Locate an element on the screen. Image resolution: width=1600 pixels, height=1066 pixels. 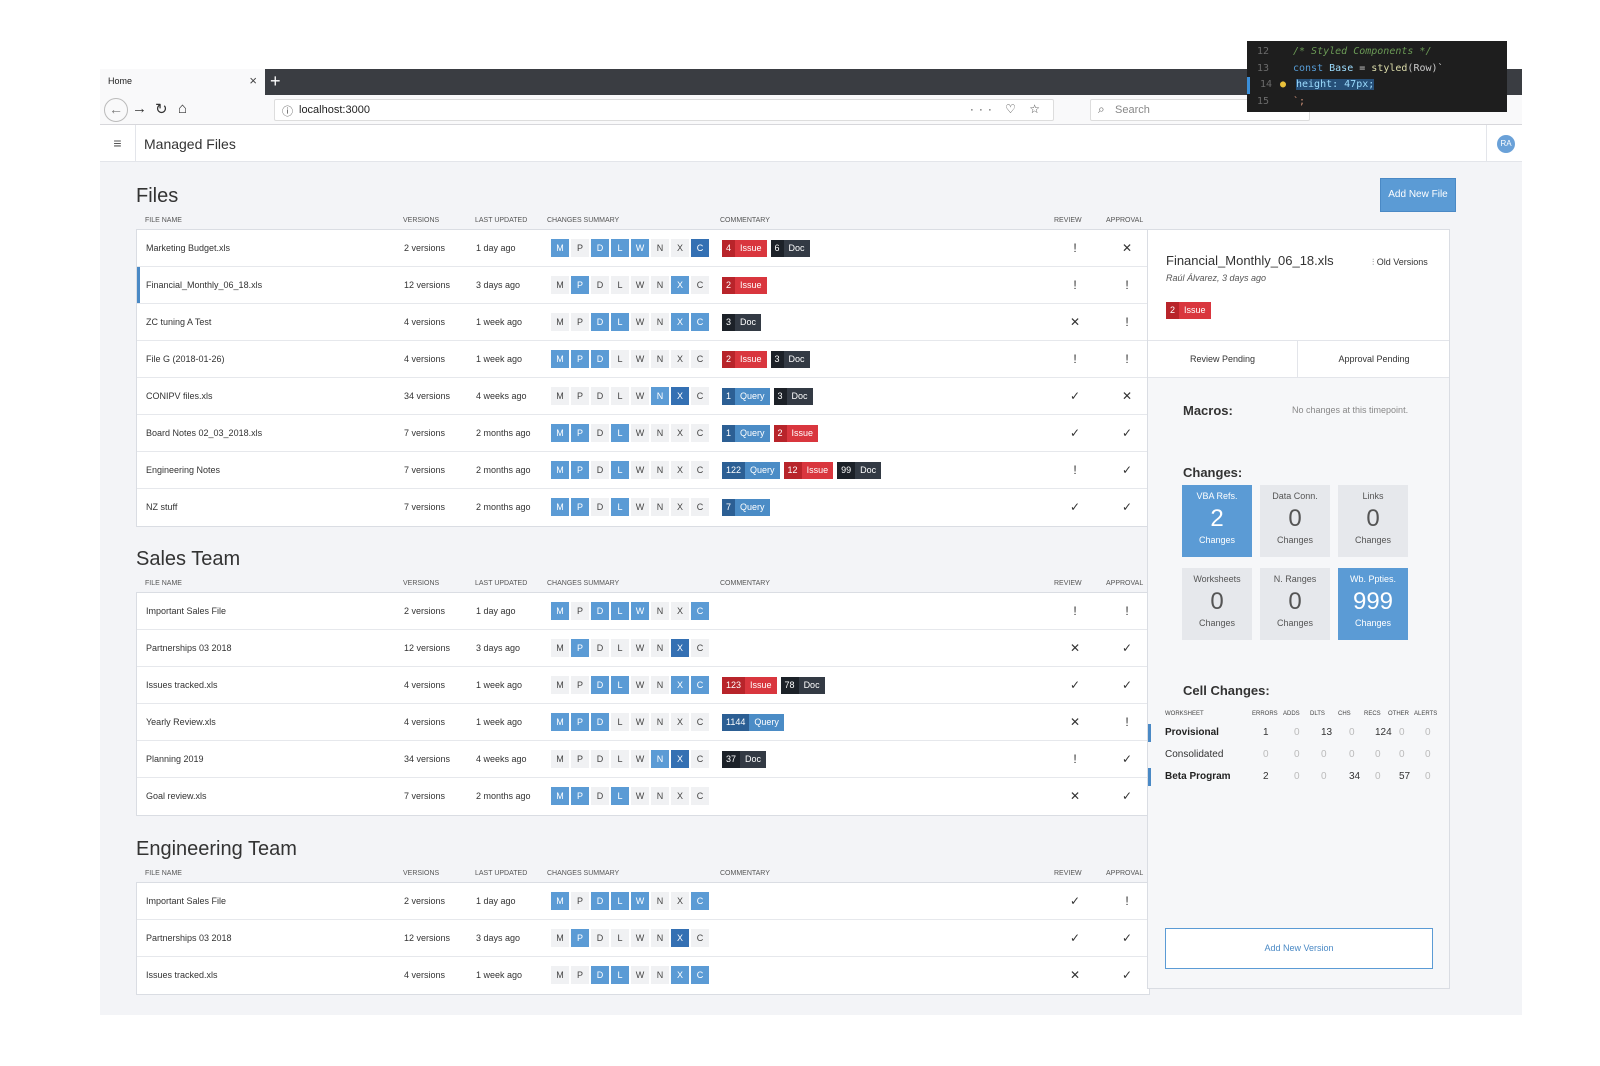
reload-icon: ↻ is located at coordinates (161, 109).